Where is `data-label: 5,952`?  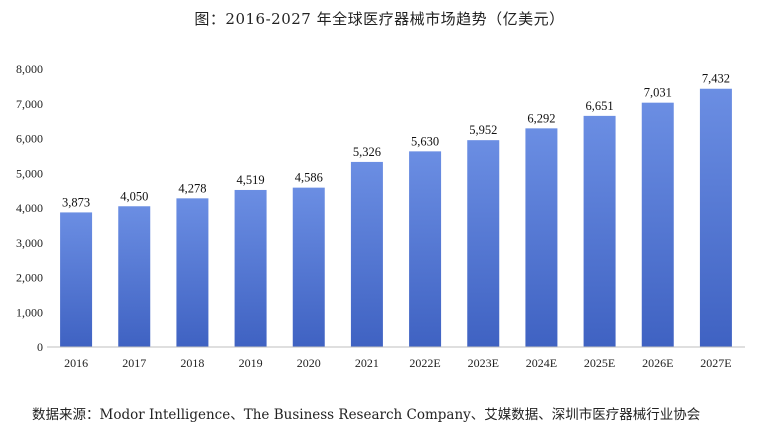 data-label: 5,952 is located at coordinates (483, 130).